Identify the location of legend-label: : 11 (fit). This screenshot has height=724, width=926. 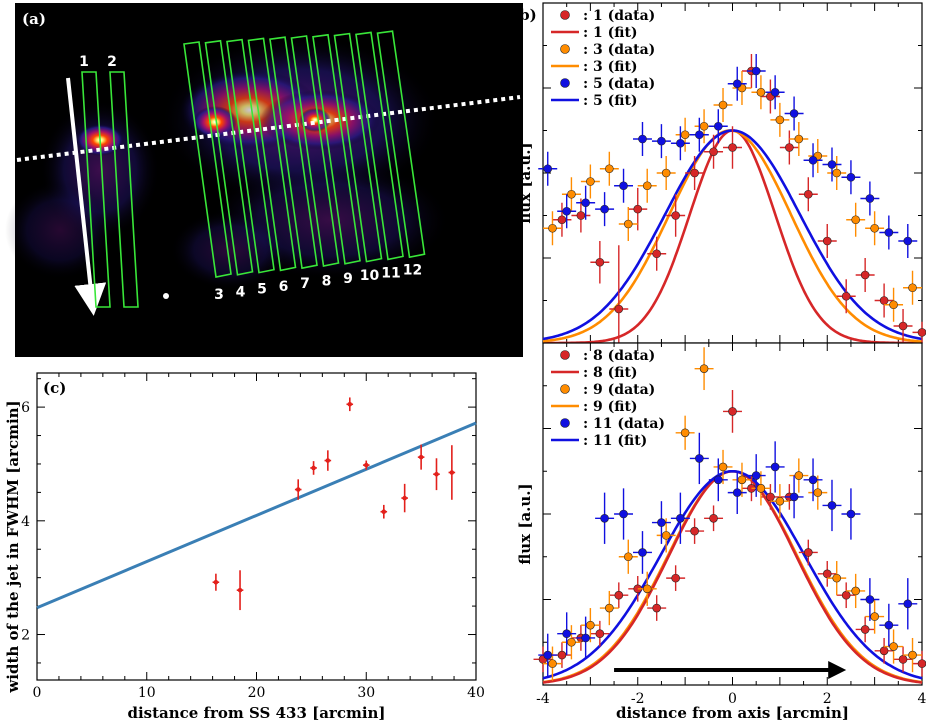
(615, 441).